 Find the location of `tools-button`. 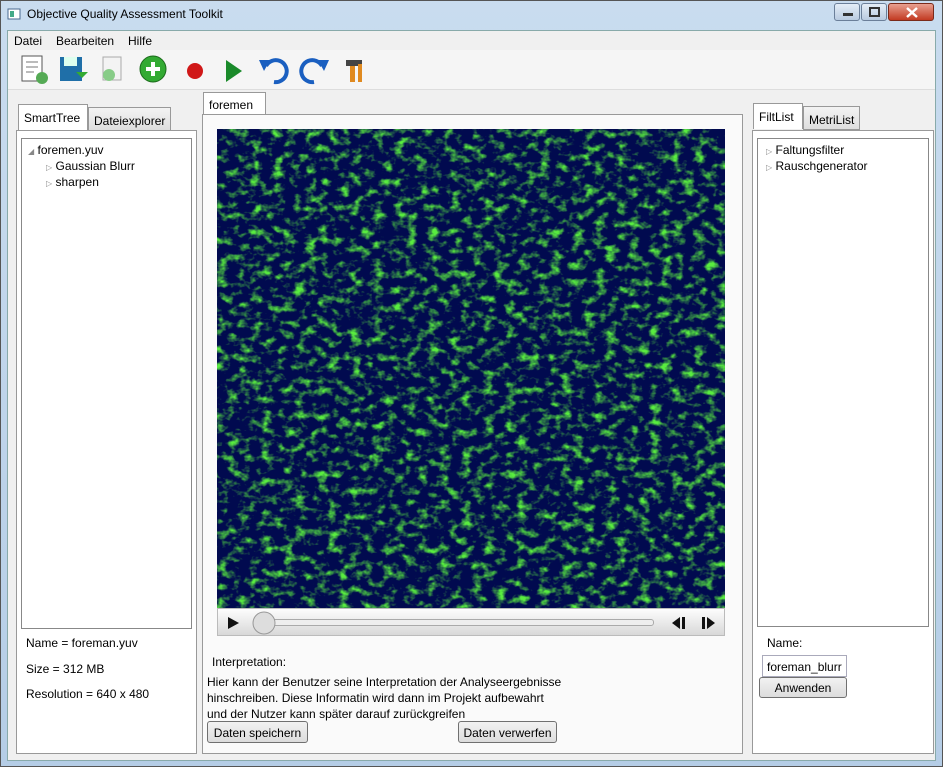

tools-button is located at coordinates (355, 69).